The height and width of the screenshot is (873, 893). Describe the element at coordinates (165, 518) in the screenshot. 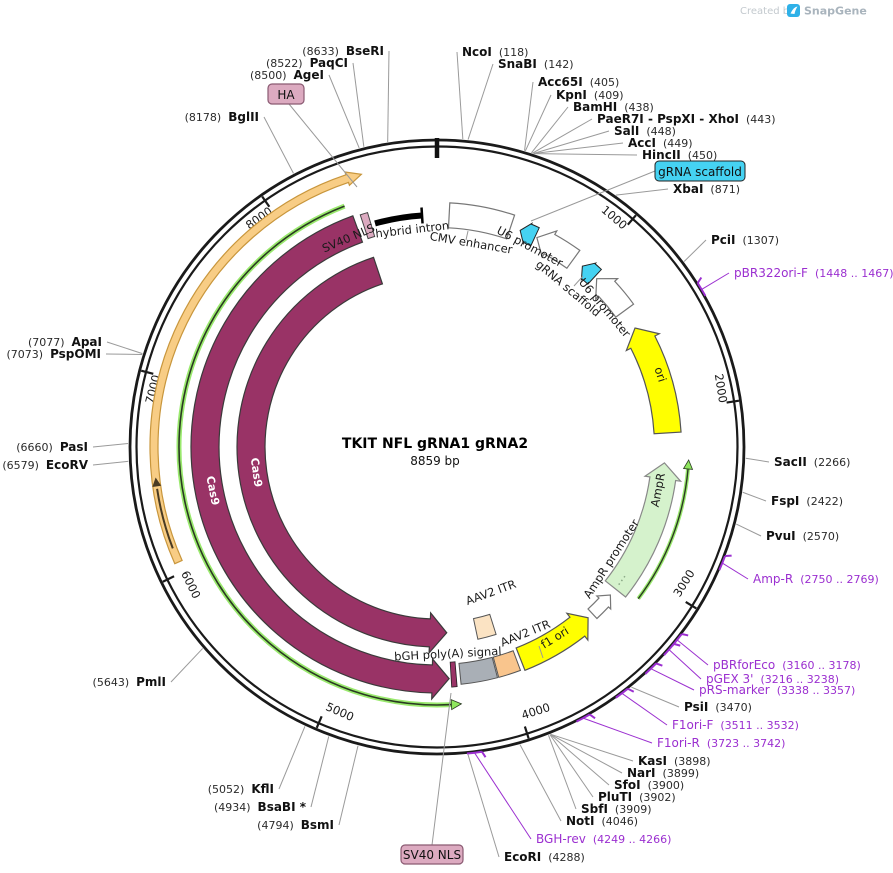

I see `orf-orange-direction-line` at that location.